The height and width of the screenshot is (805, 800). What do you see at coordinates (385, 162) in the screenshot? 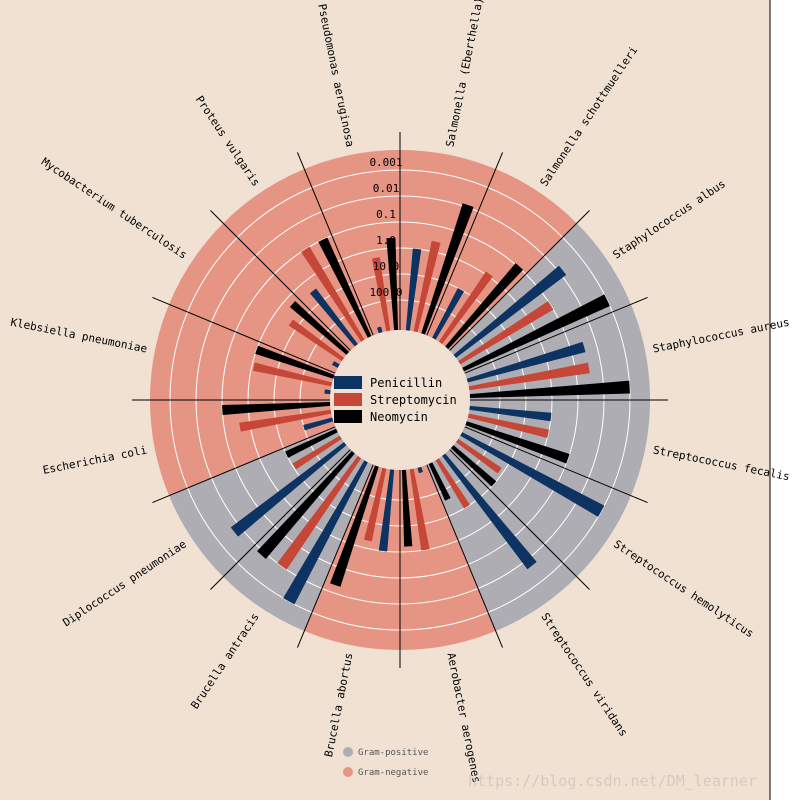
I see `ring-tick-label: 0.001` at bounding box center [385, 162].